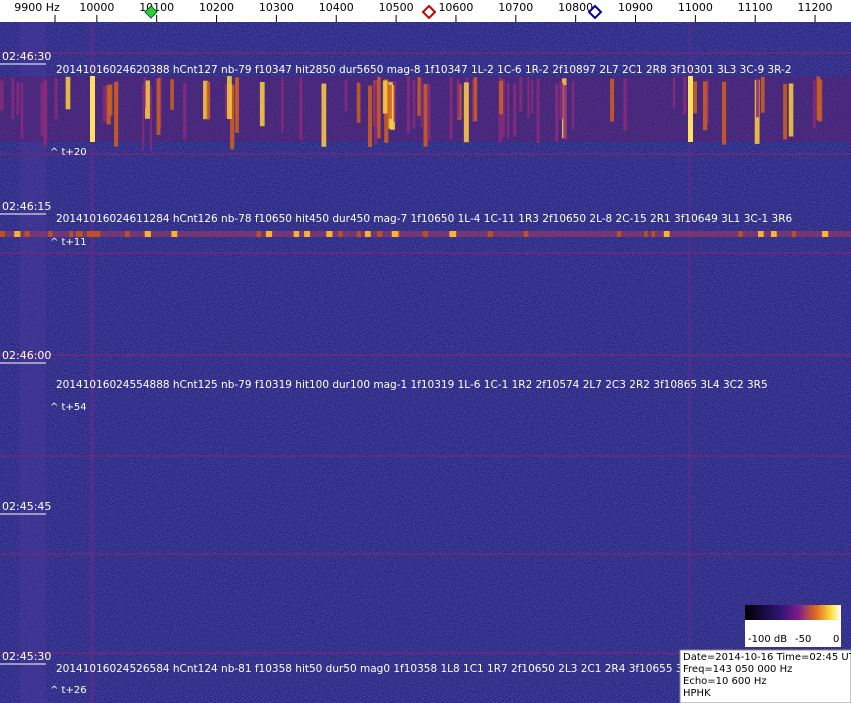 The width and height of the screenshot is (851, 703). I want to click on frequency-label: 10500, so click(396, 7).